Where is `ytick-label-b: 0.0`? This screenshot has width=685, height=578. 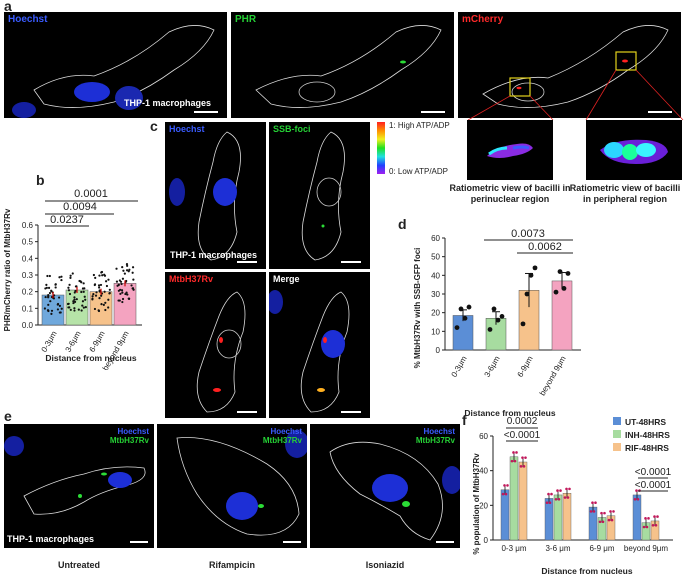
ytick-label-b: 0.0 is located at coordinates (28, 325).